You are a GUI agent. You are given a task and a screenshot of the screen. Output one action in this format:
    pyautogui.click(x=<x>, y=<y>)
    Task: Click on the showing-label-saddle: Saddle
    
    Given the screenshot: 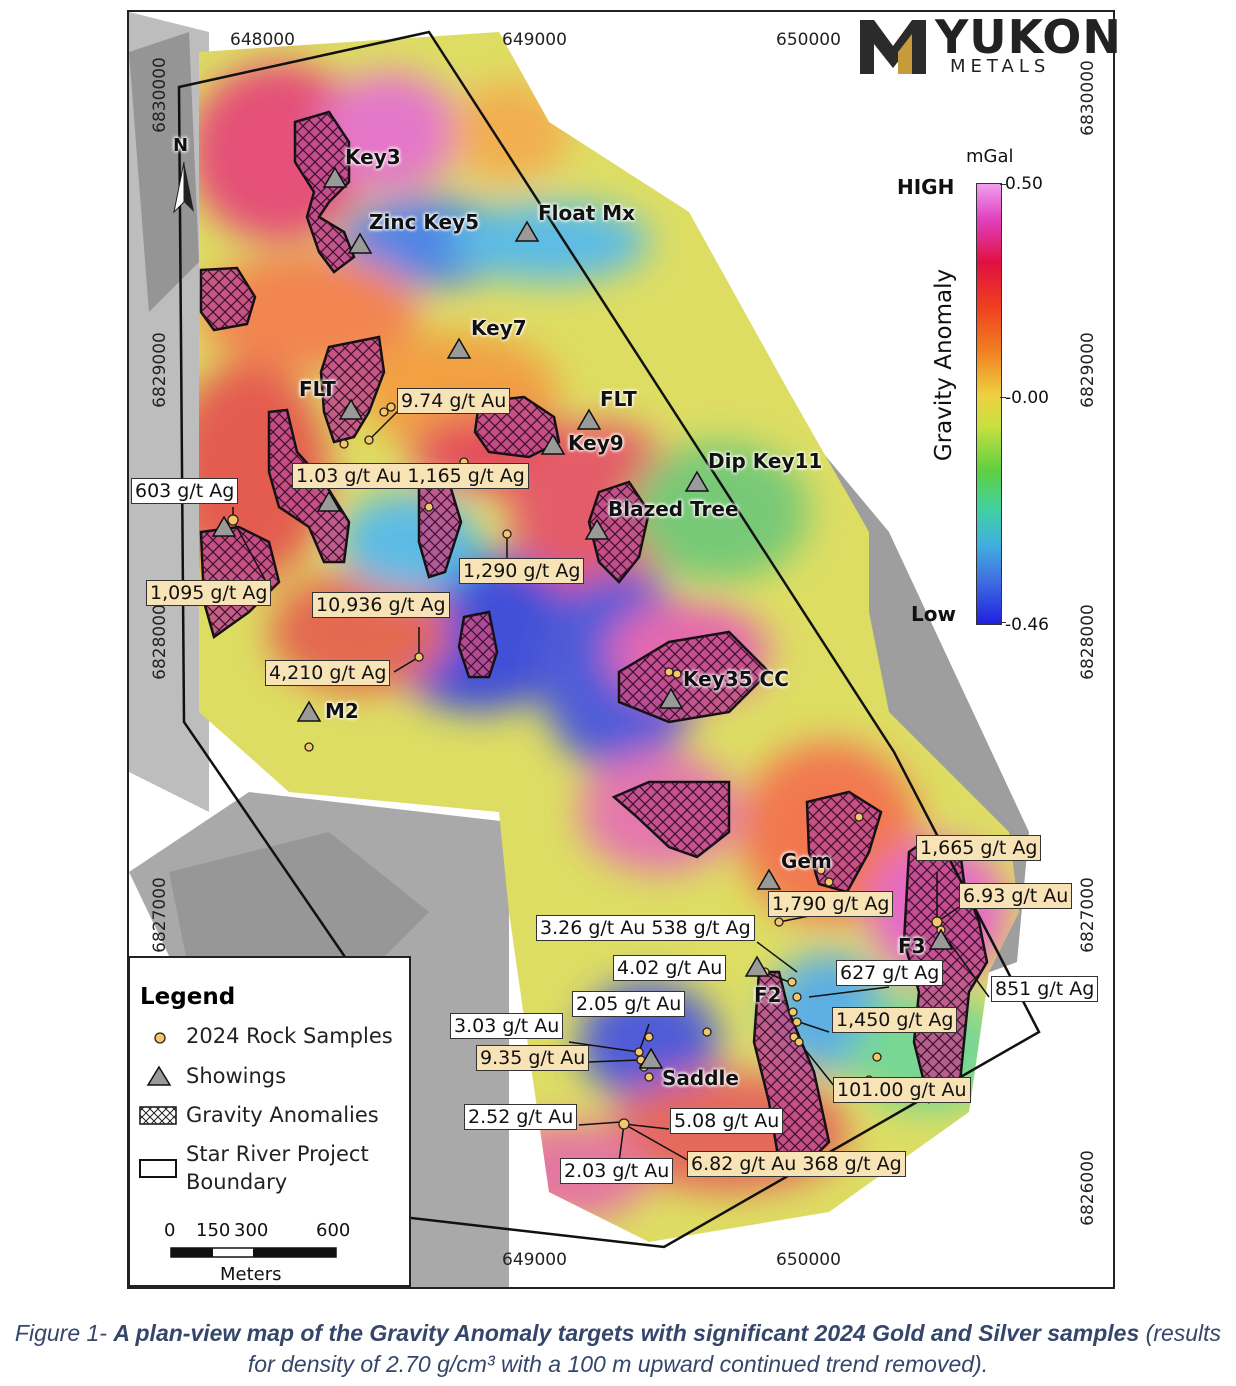 What is the action you would take?
    pyautogui.click(x=700, y=1078)
    